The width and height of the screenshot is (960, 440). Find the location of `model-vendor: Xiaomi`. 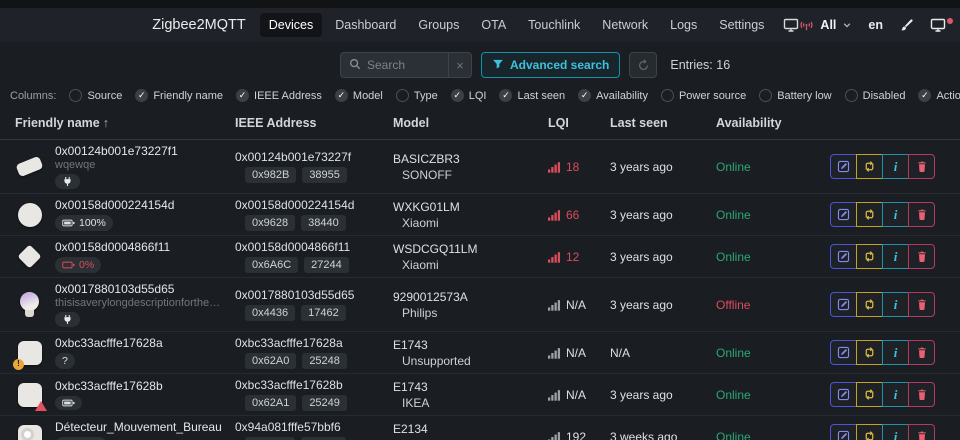

model-vendor: Xiaomi is located at coordinates (420, 222).